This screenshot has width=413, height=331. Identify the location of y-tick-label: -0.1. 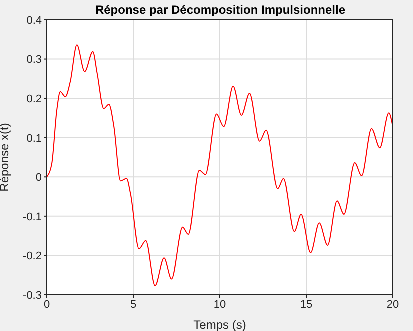
(32, 217).